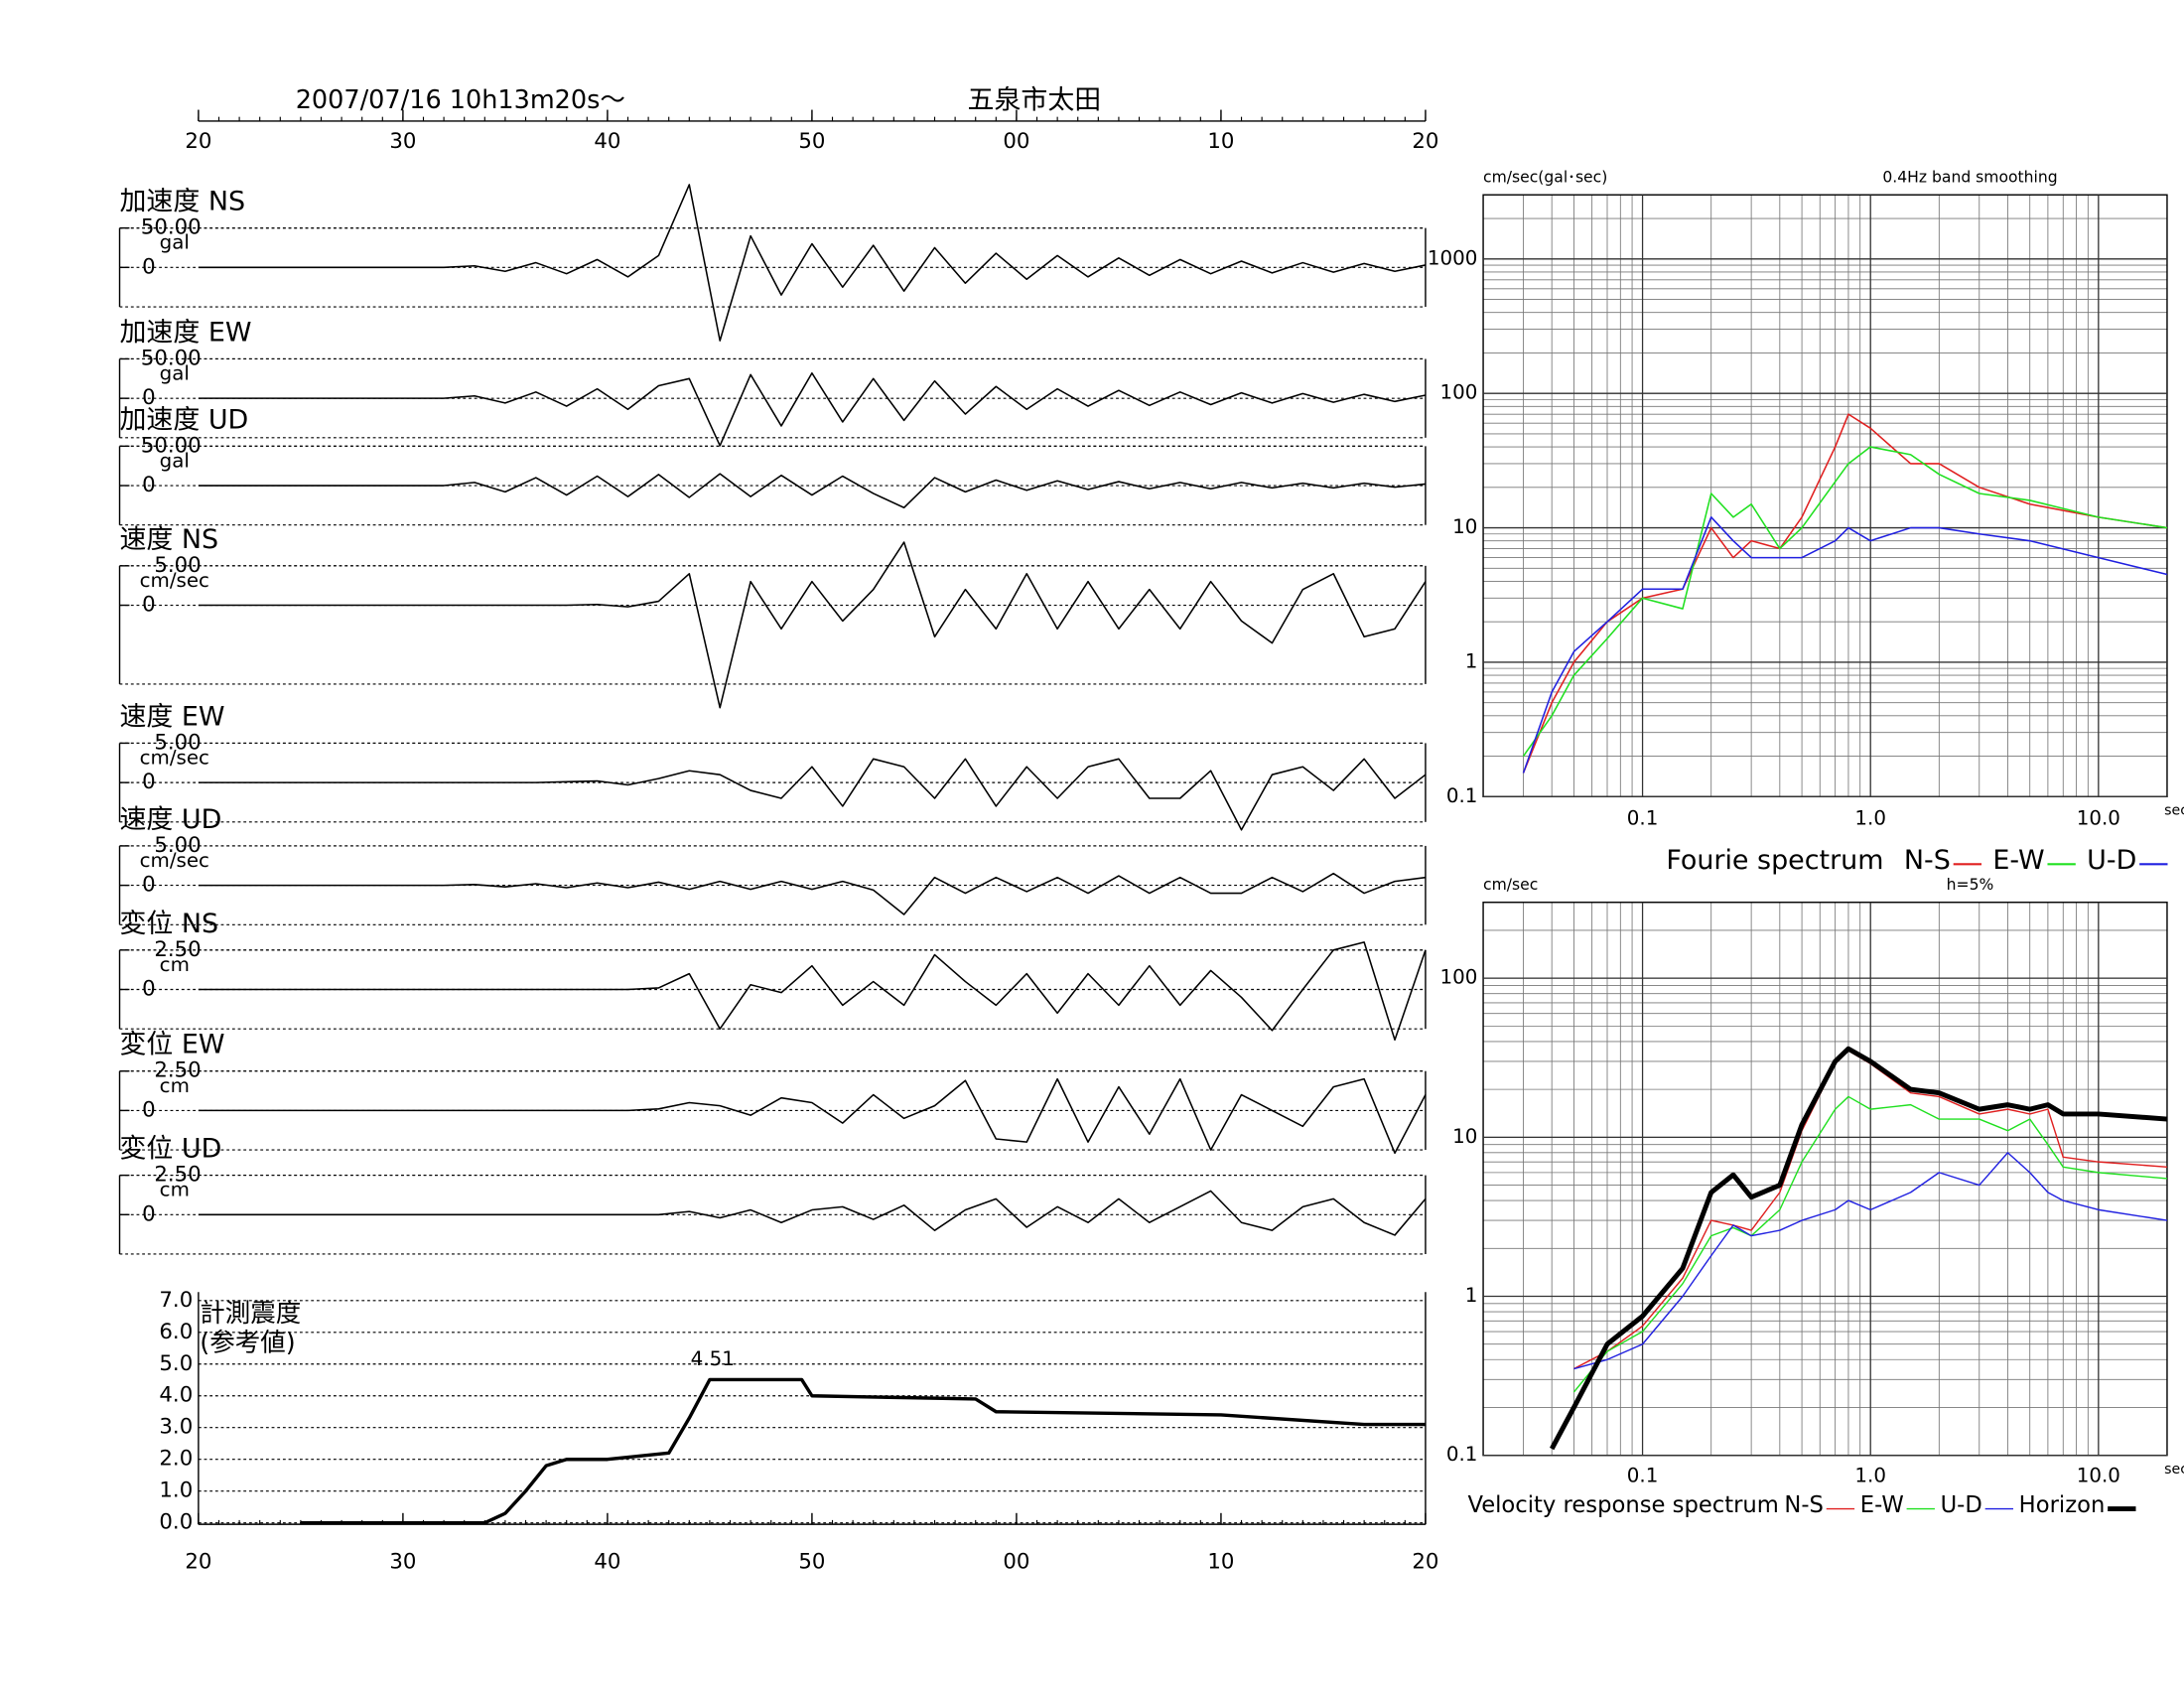 Image resolution: width=2184 pixels, height=1688 pixels. Describe the element at coordinates (176, 1490) in the screenshot. I see `y-tick-label: 1.0` at that location.